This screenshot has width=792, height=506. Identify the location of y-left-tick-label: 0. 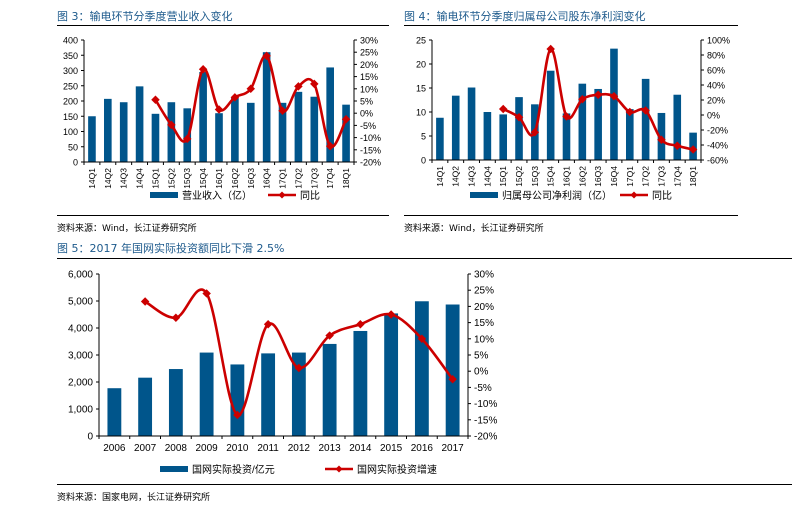
(423, 161).